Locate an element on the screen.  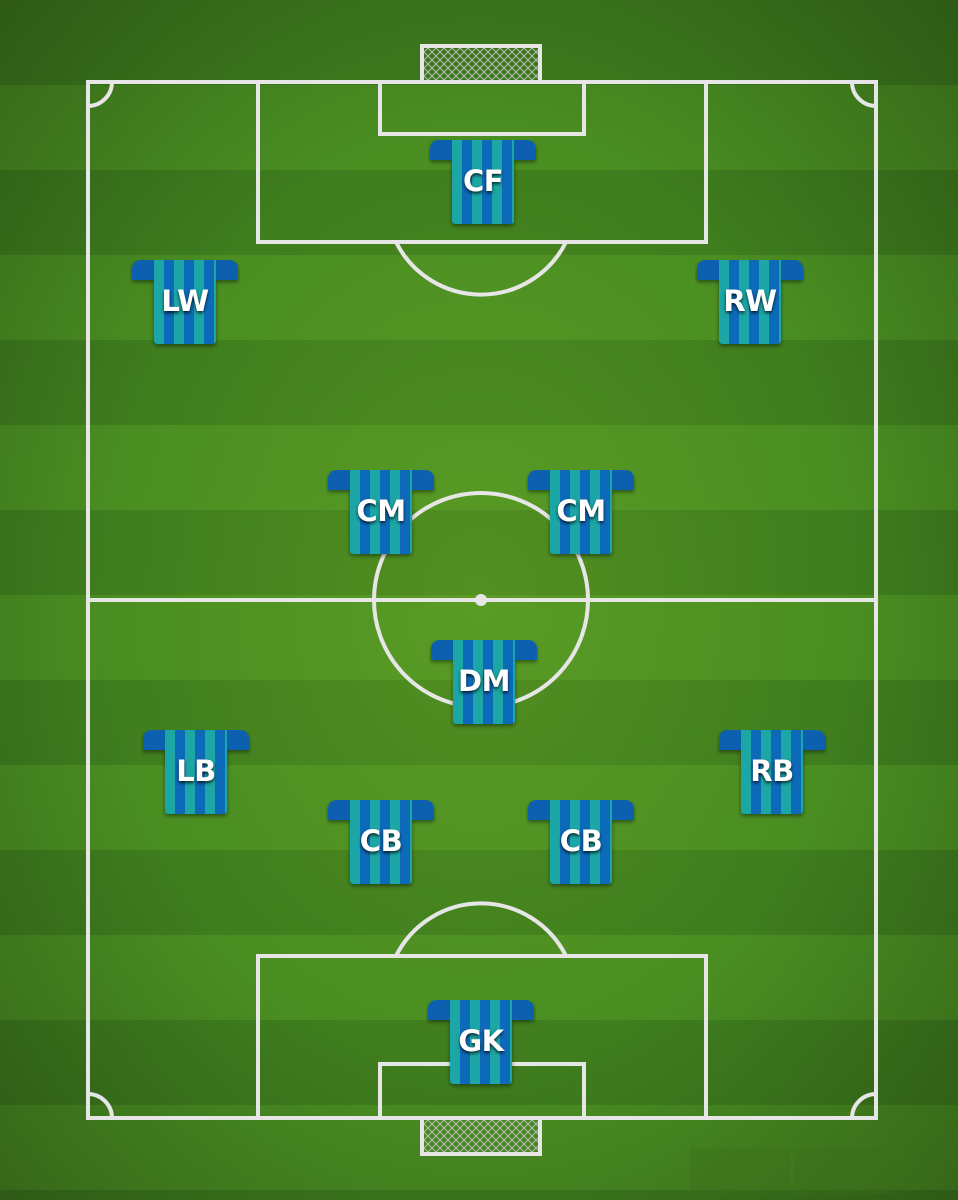
player-lb: LB is located at coordinates (196, 775).